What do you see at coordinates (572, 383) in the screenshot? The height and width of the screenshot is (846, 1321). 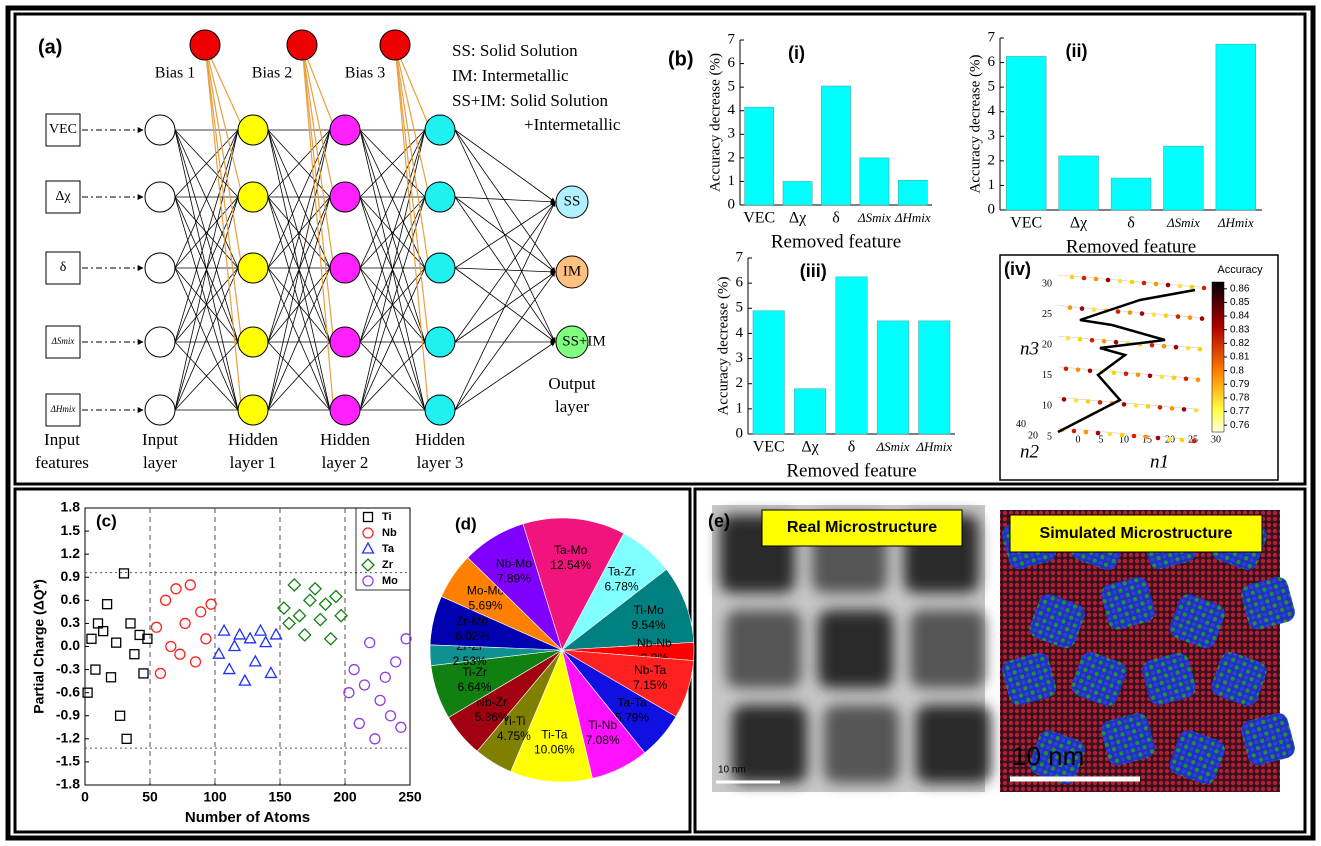 I see `layer-label: Output` at bounding box center [572, 383].